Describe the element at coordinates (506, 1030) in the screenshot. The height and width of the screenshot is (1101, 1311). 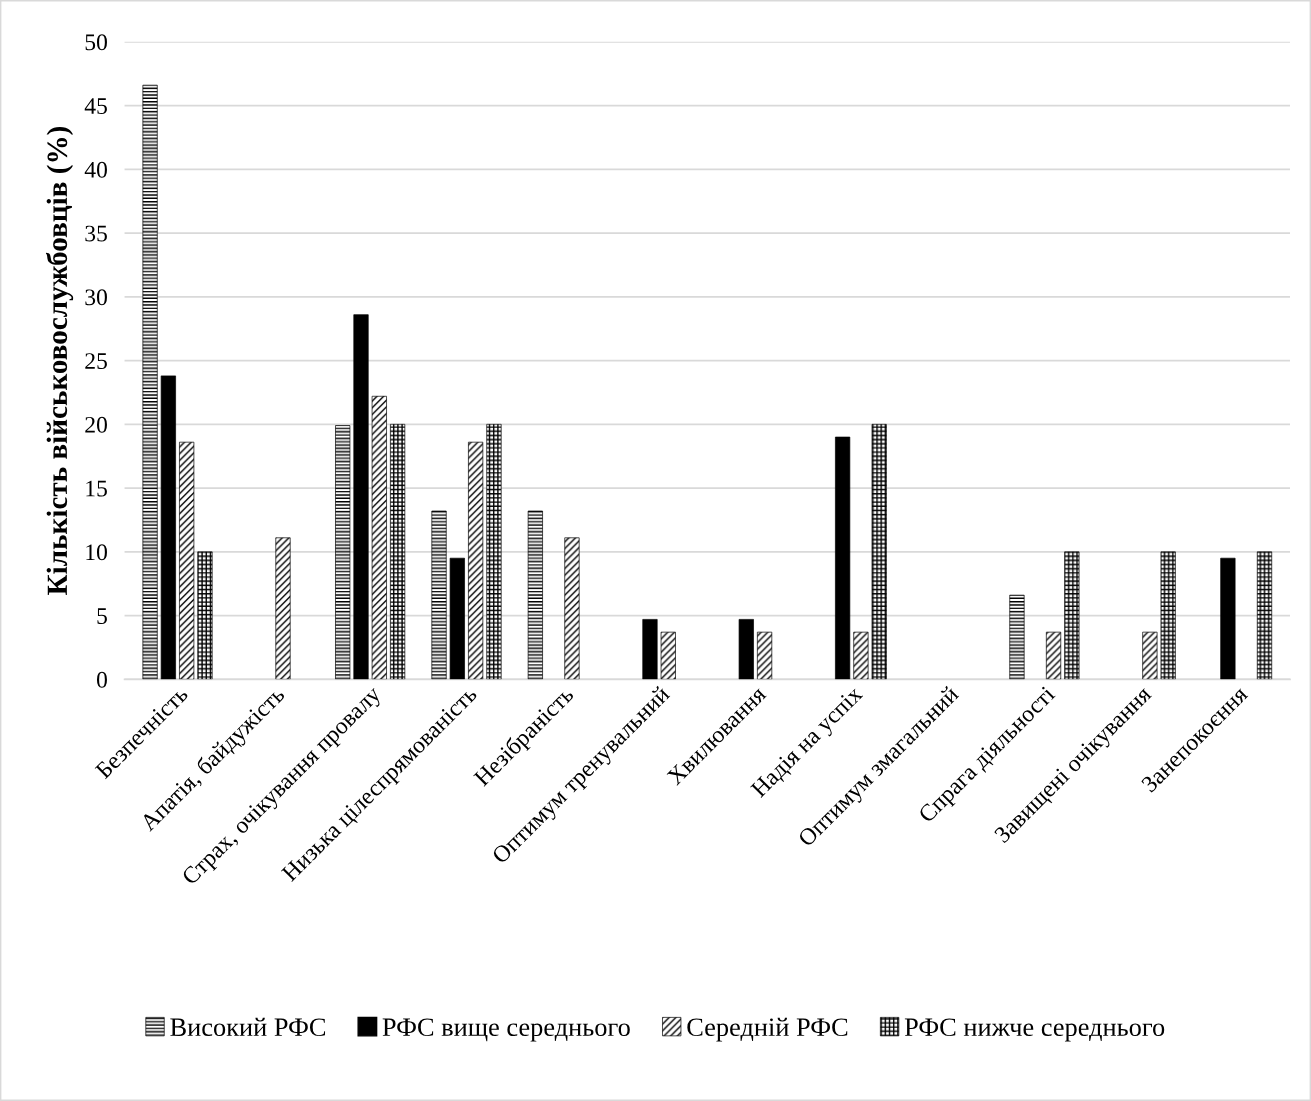
I see `legend-label: РФС вище середнього` at that location.